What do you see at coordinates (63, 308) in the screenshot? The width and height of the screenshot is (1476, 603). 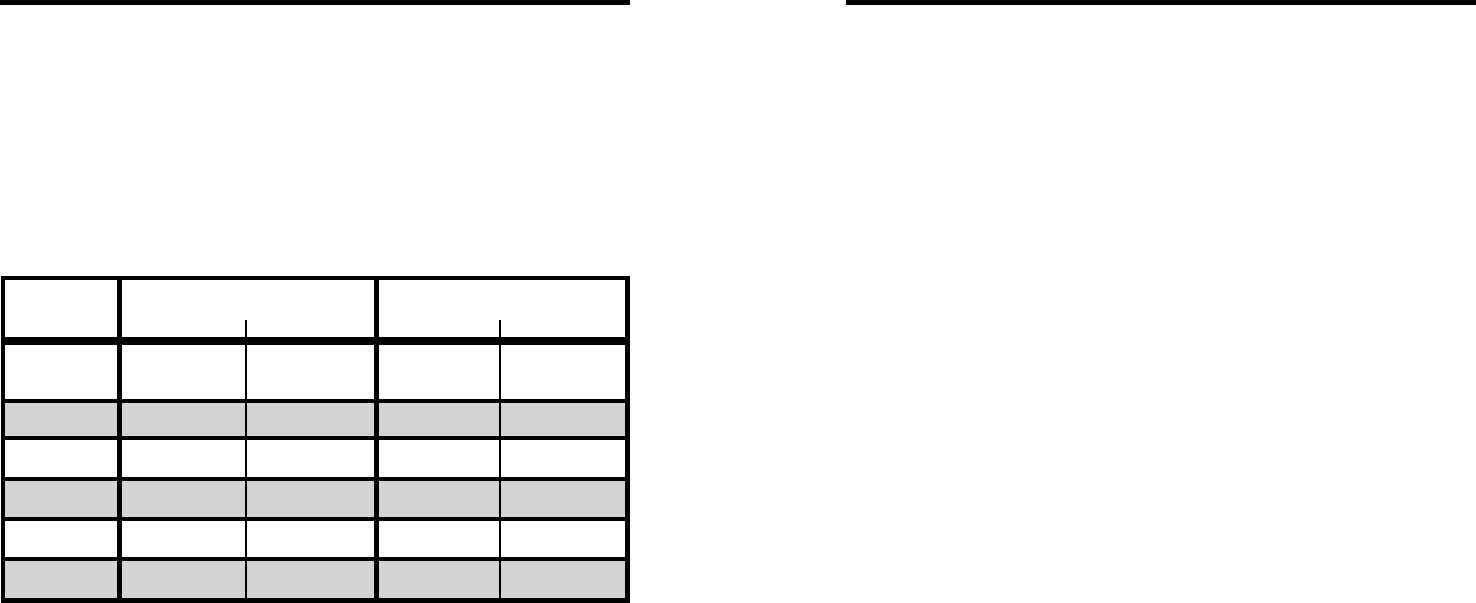 I see `header-cell-col1` at bounding box center [63, 308].